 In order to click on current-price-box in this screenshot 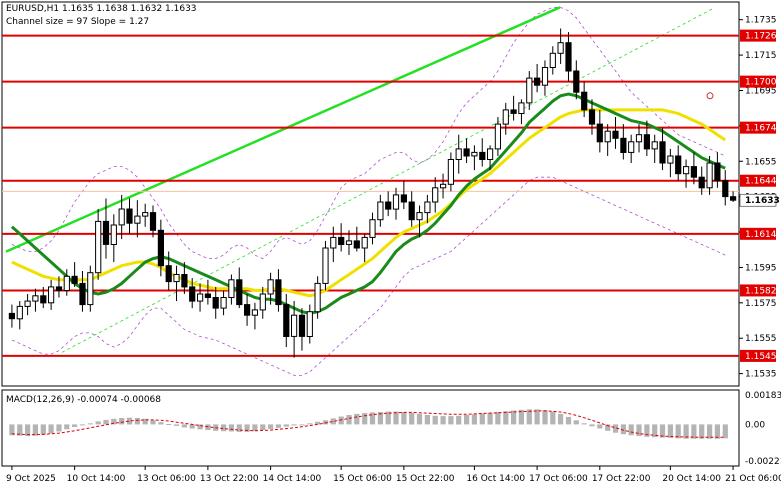, I will do `click(758, 200)`.